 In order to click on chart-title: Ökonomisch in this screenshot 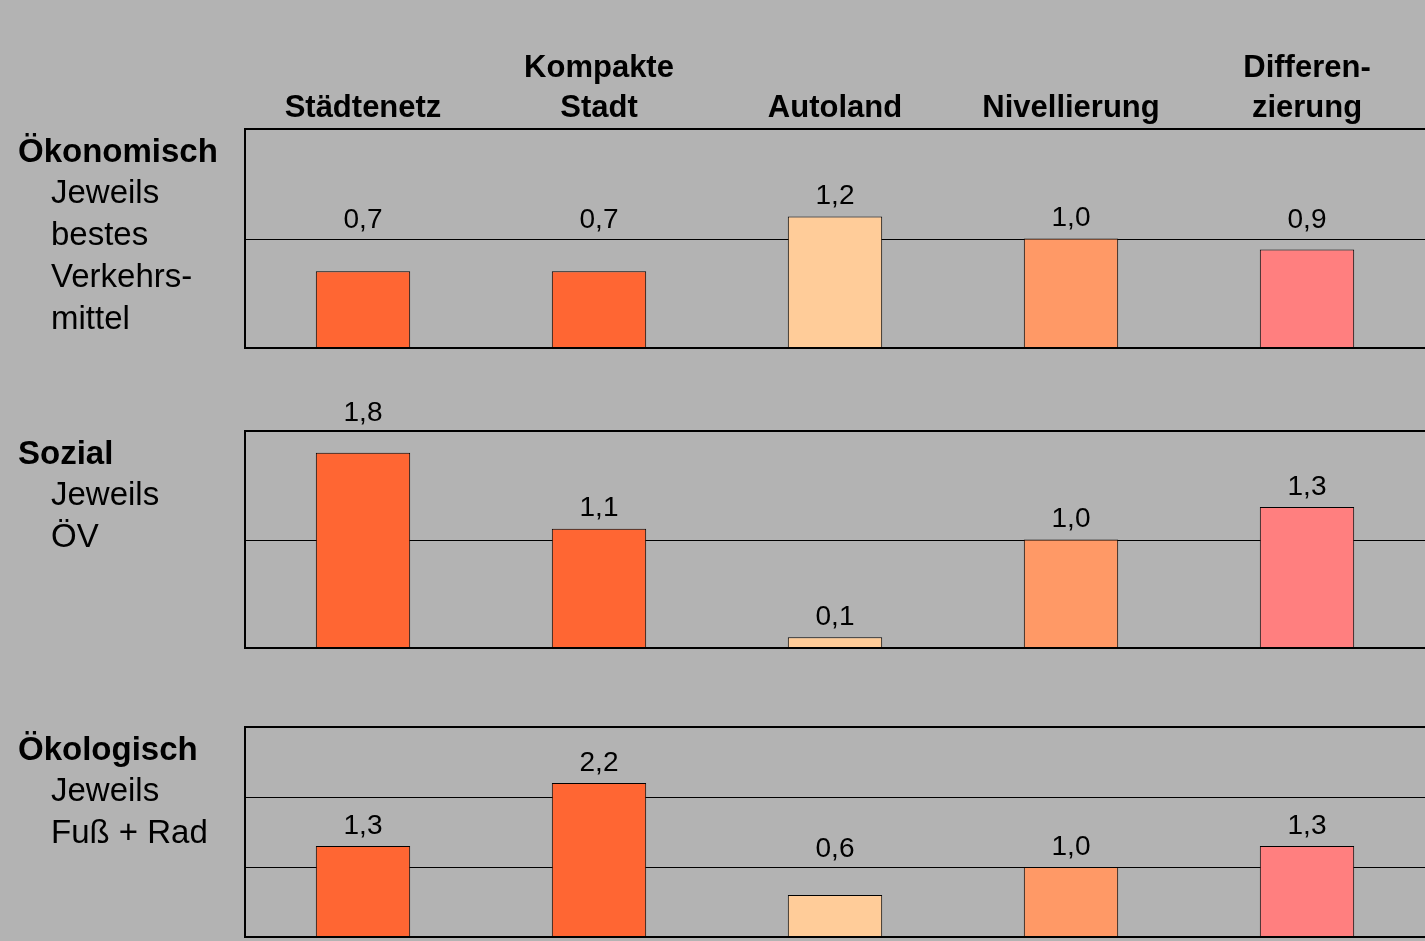, I will do `click(118, 151)`.